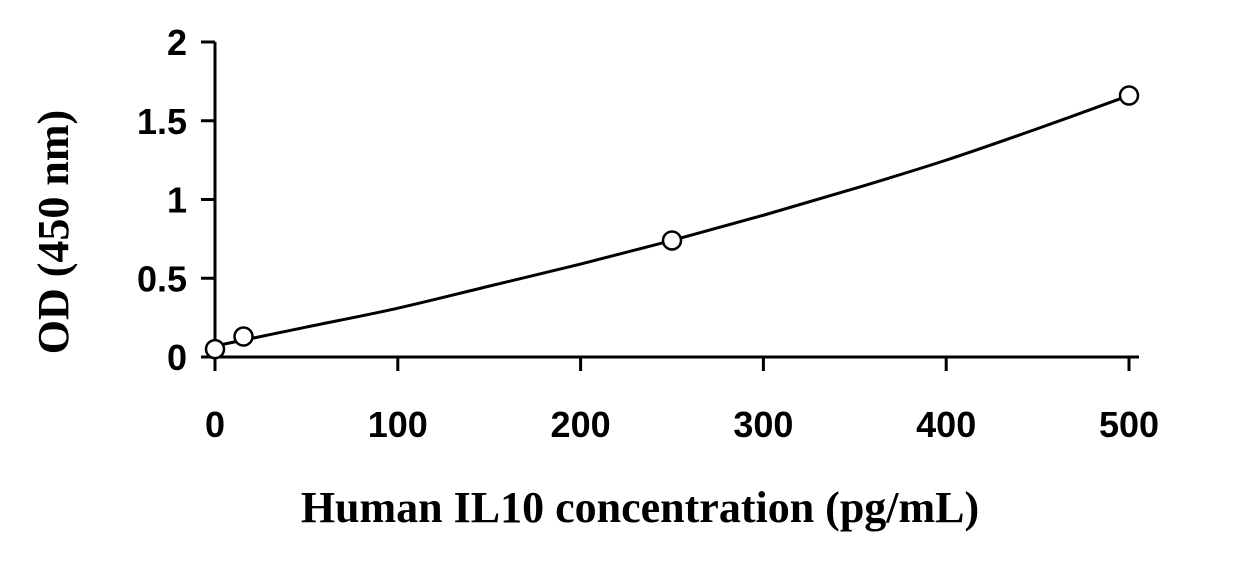 This screenshot has width=1260, height=562. I want to click on y-tick-label: 1, so click(177, 200).